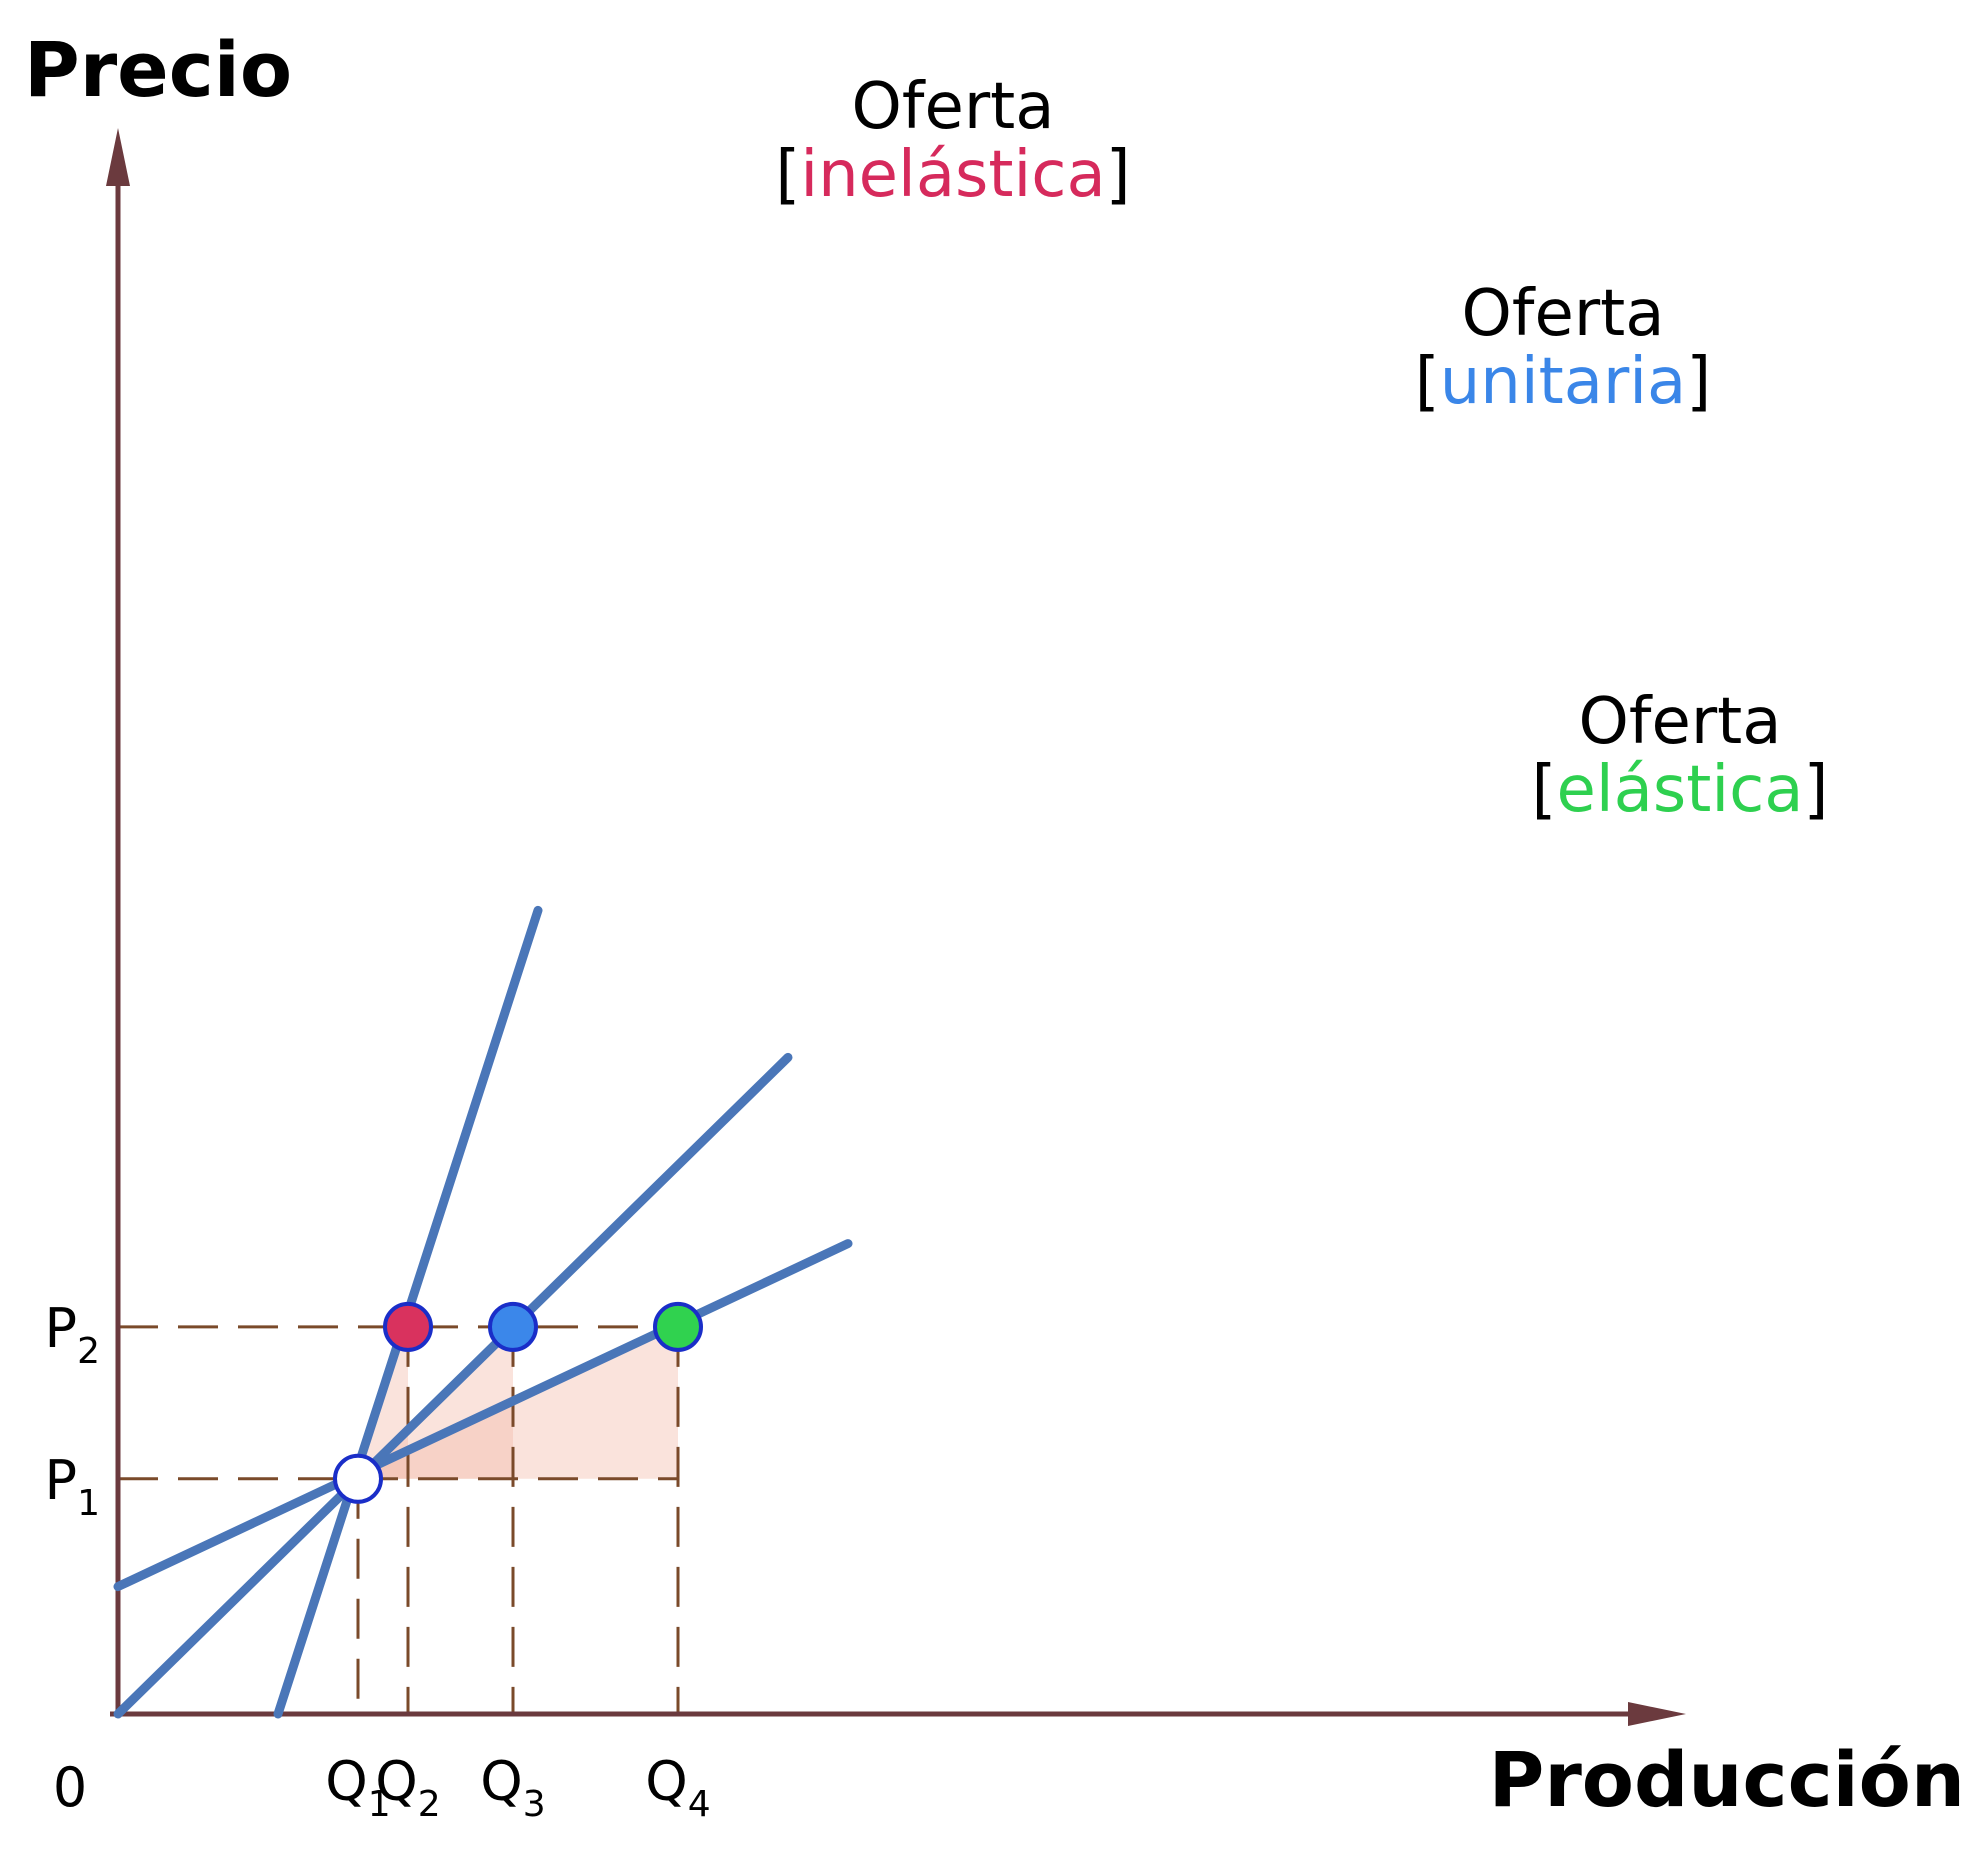  I want to click on marker-elastica, so click(678, 1326).